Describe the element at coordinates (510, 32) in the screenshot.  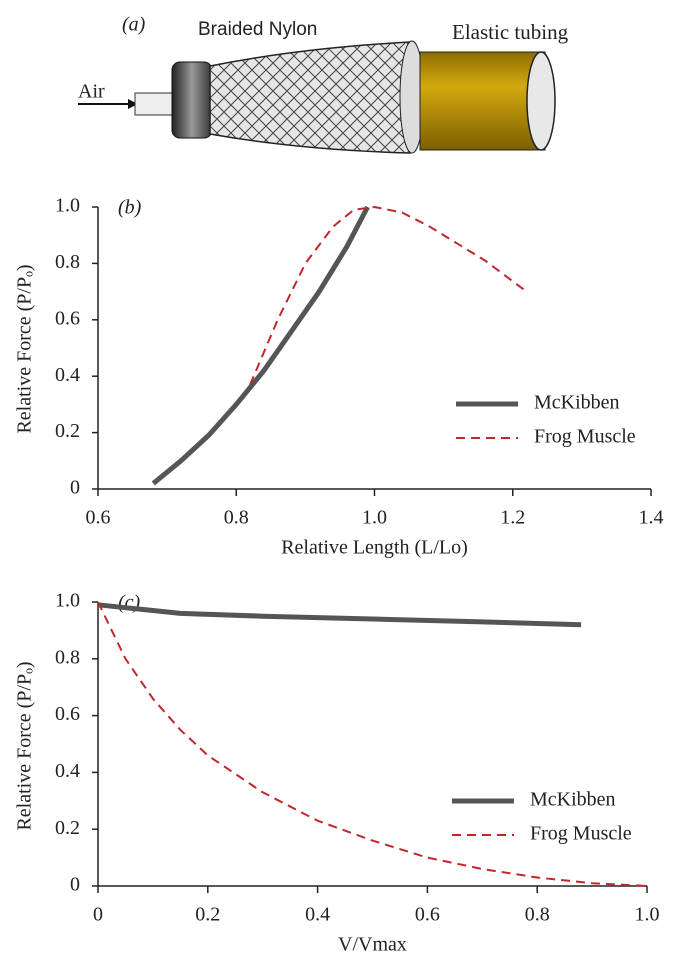
I see `tube-label: Elastic tubing` at that location.